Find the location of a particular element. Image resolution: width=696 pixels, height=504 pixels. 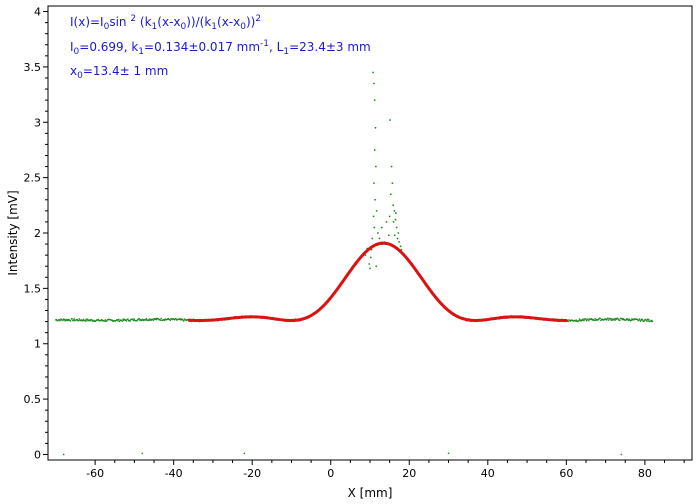

y-tick-label: 2 is located at coordinates (37, 233).